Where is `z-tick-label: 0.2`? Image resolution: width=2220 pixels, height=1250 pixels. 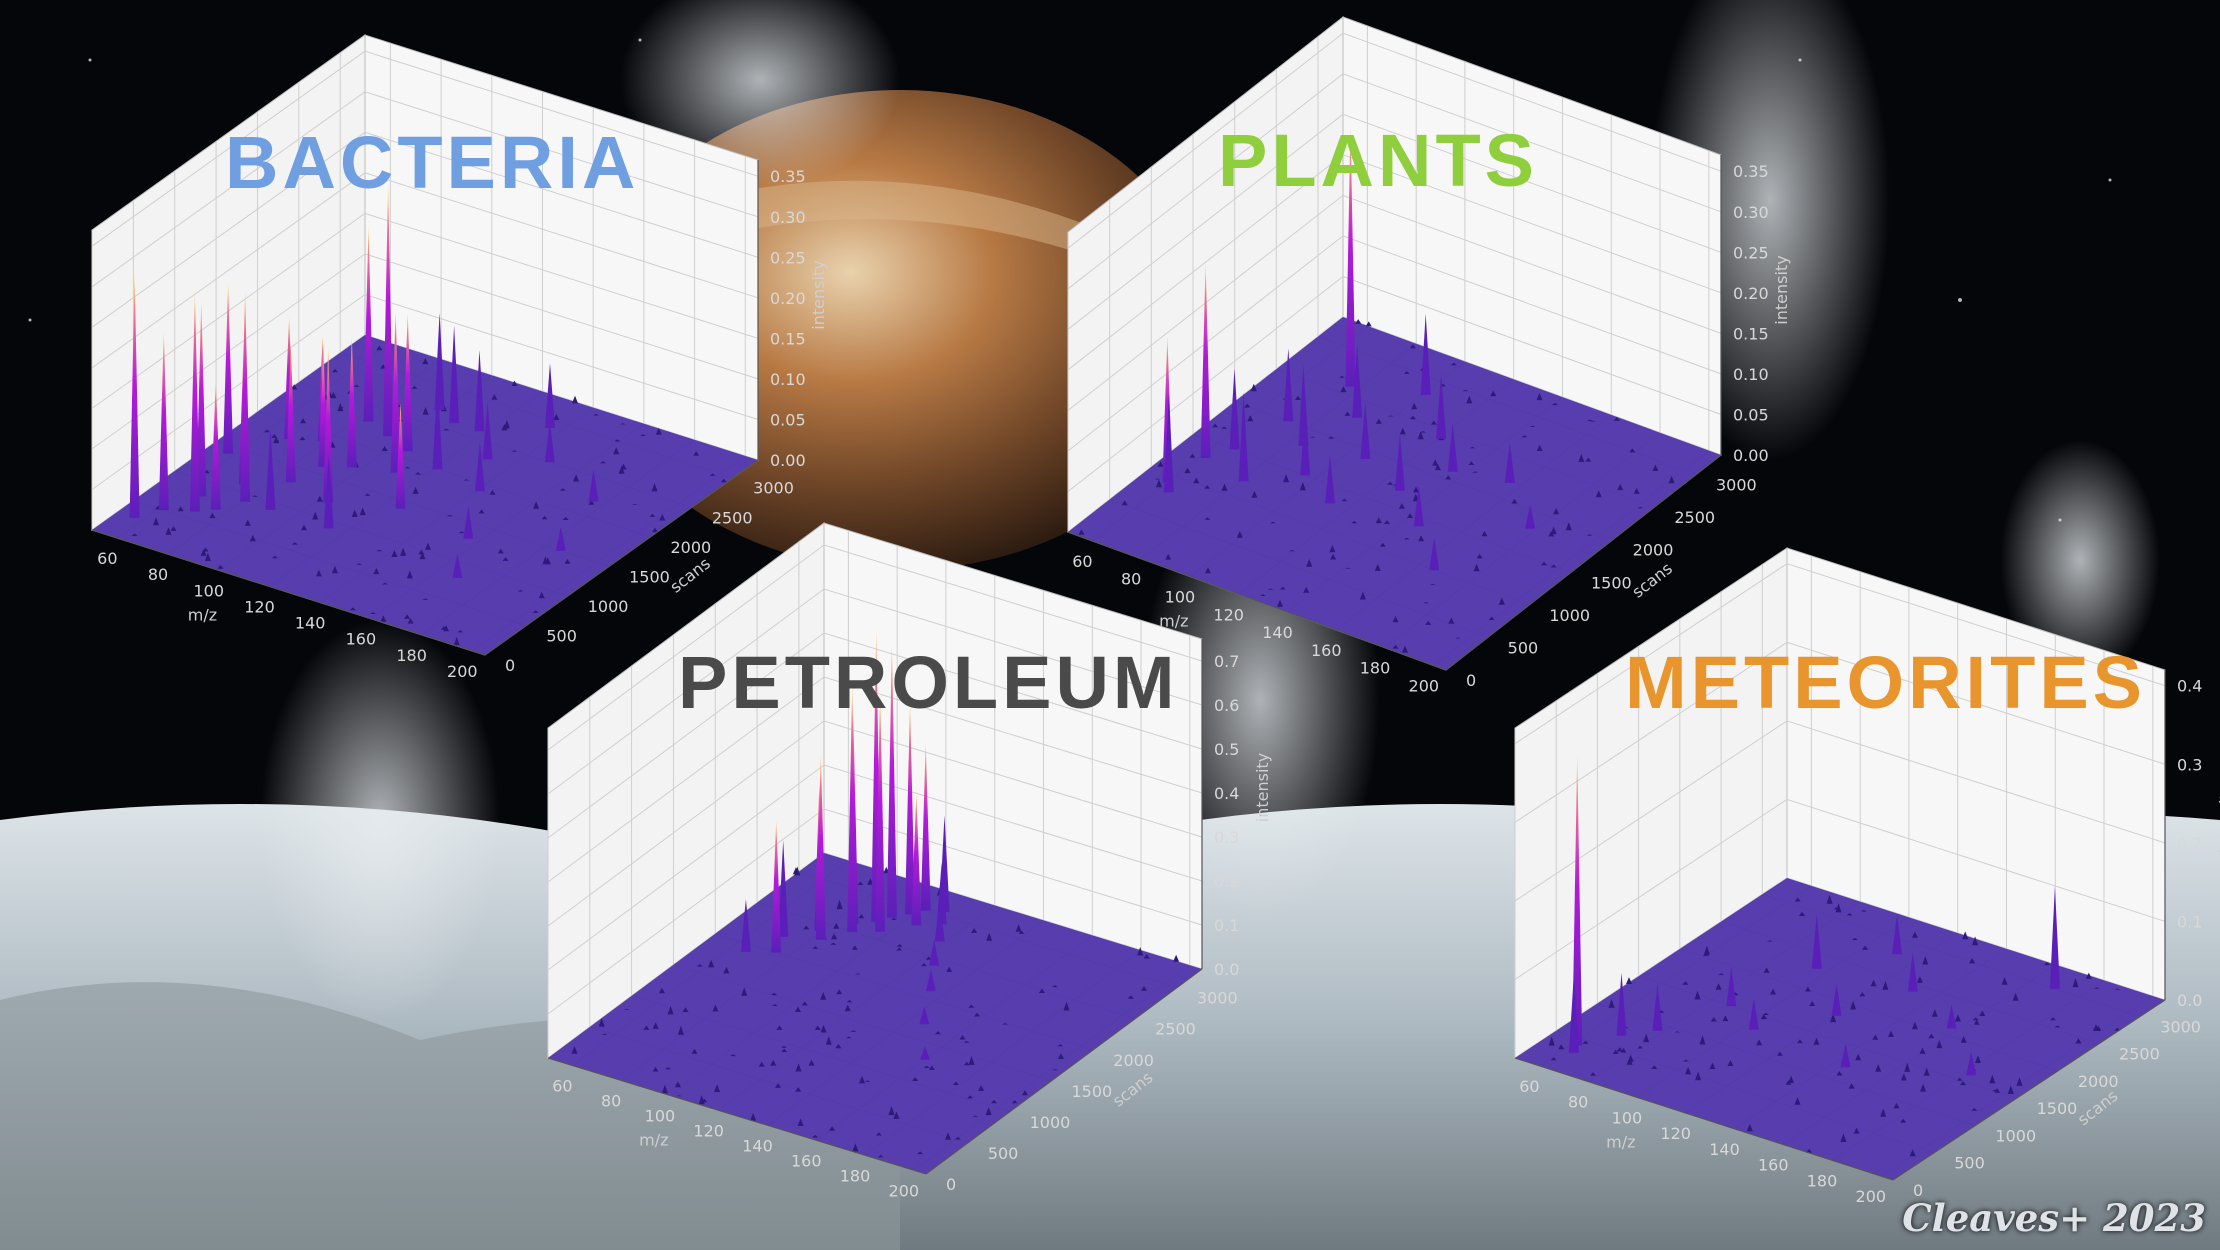
z-tick-label: 0.2 is located at coordinates (1226, 881).